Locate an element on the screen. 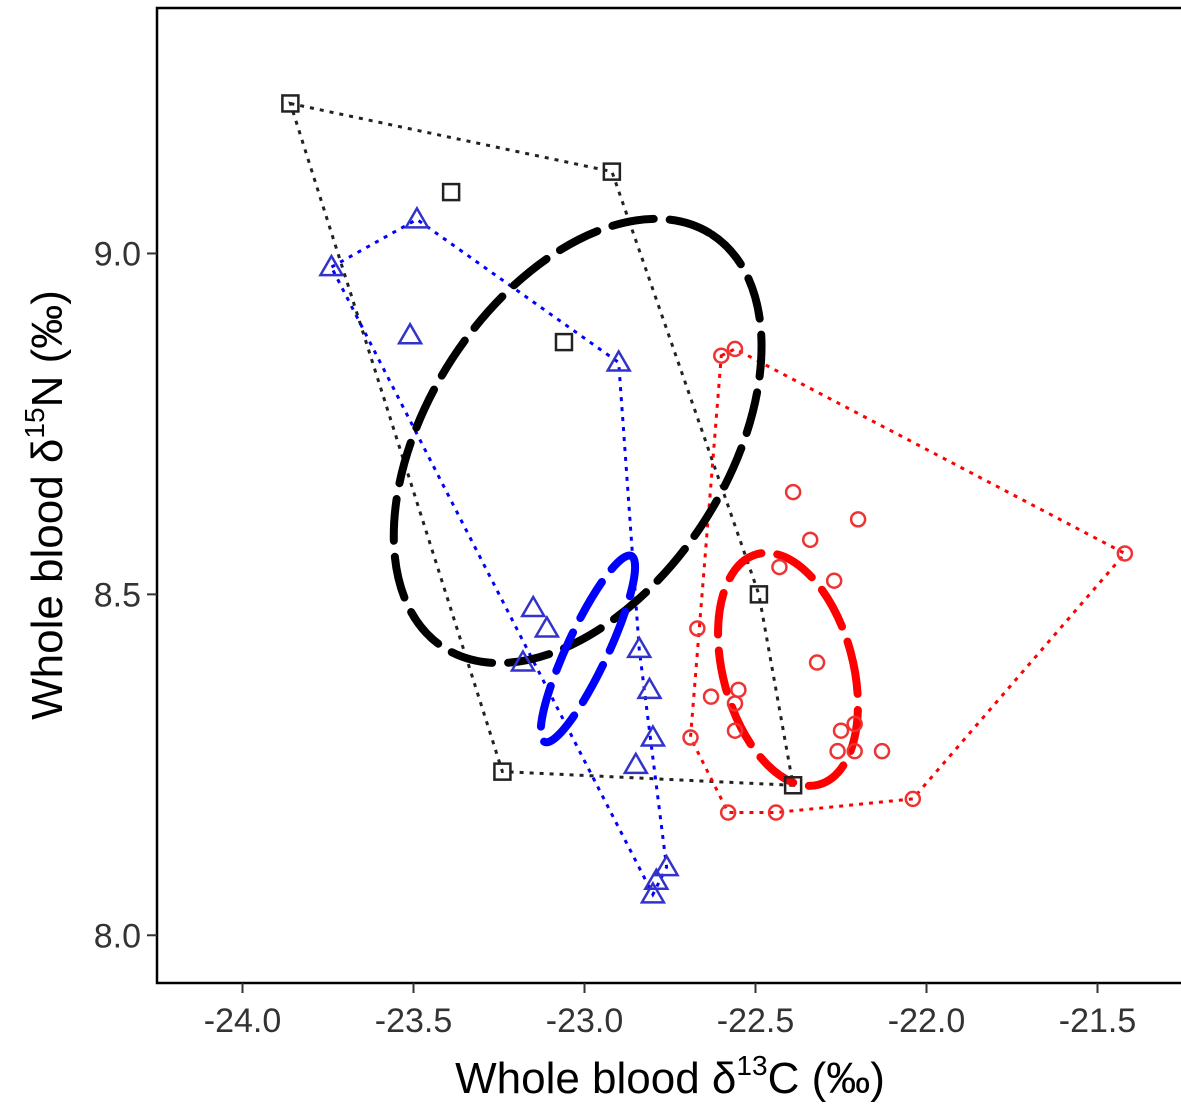  y-axis: 8.0 8.5 9.0 is located at coordinates (125, 595).